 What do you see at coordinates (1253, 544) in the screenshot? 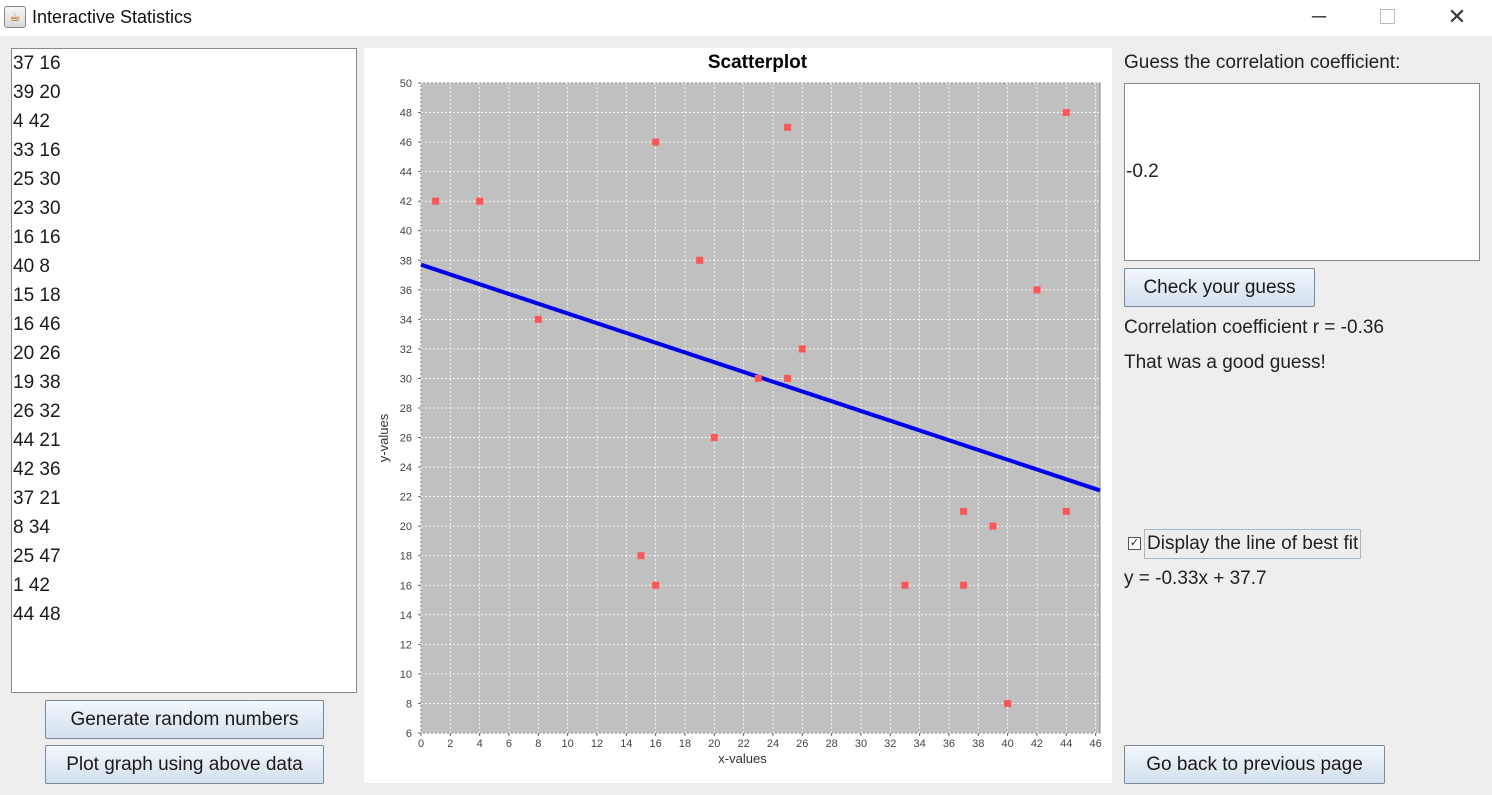
I see `best-fit-checkbox-label: Display the line of best fit` at bounding box center [1253, 544].